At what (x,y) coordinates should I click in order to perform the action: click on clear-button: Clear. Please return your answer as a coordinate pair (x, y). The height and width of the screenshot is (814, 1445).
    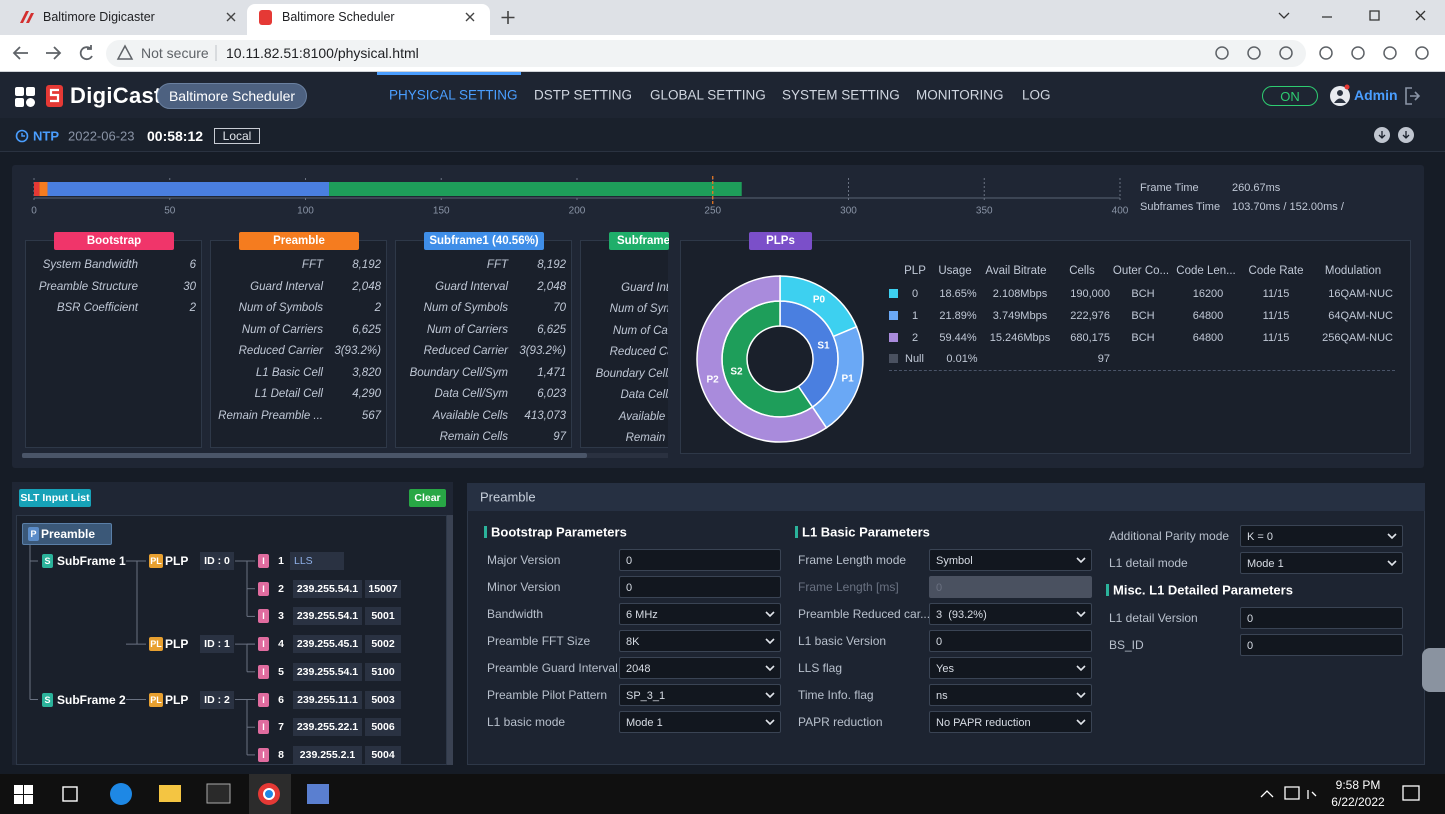
    Looking at the image, I should click on (427, 498).